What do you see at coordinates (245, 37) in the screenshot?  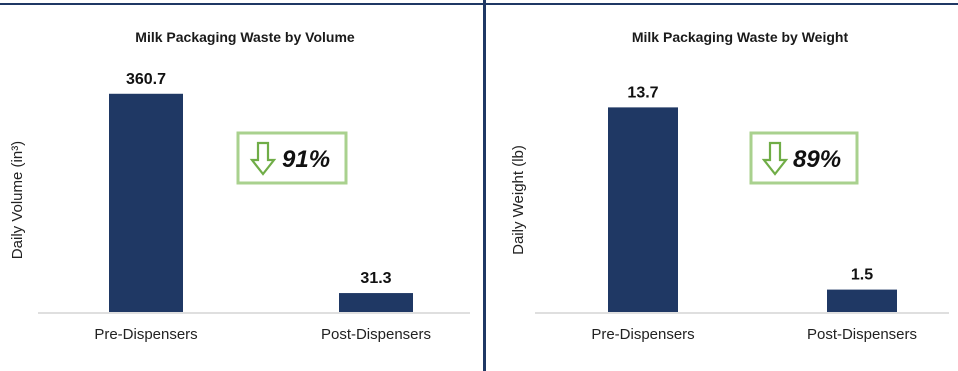 I see `chart-title: Milk Packaging Waste by Volume` at bounding box center [245, 37].